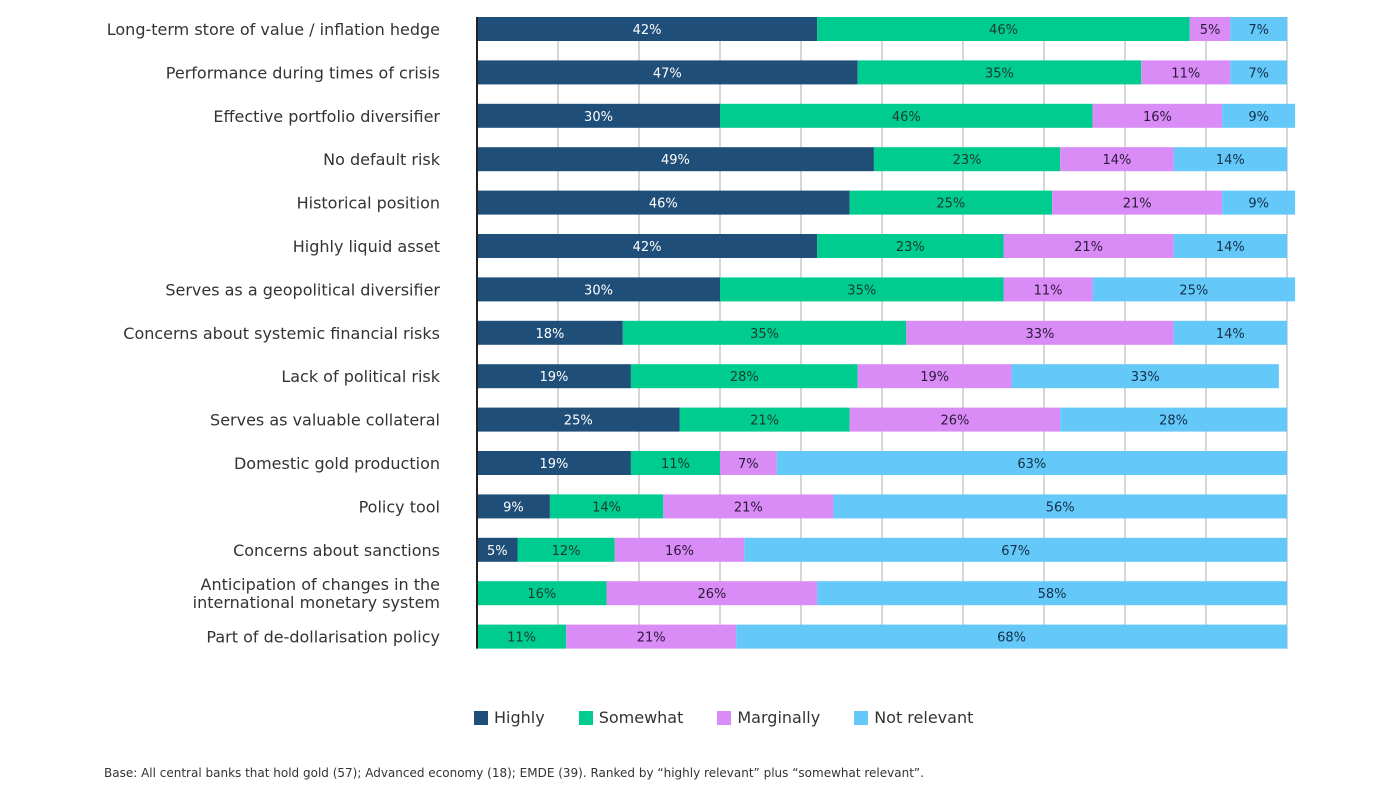  I want to click on bar-row: 5% 12% 16% 67%, so click(882, 549).